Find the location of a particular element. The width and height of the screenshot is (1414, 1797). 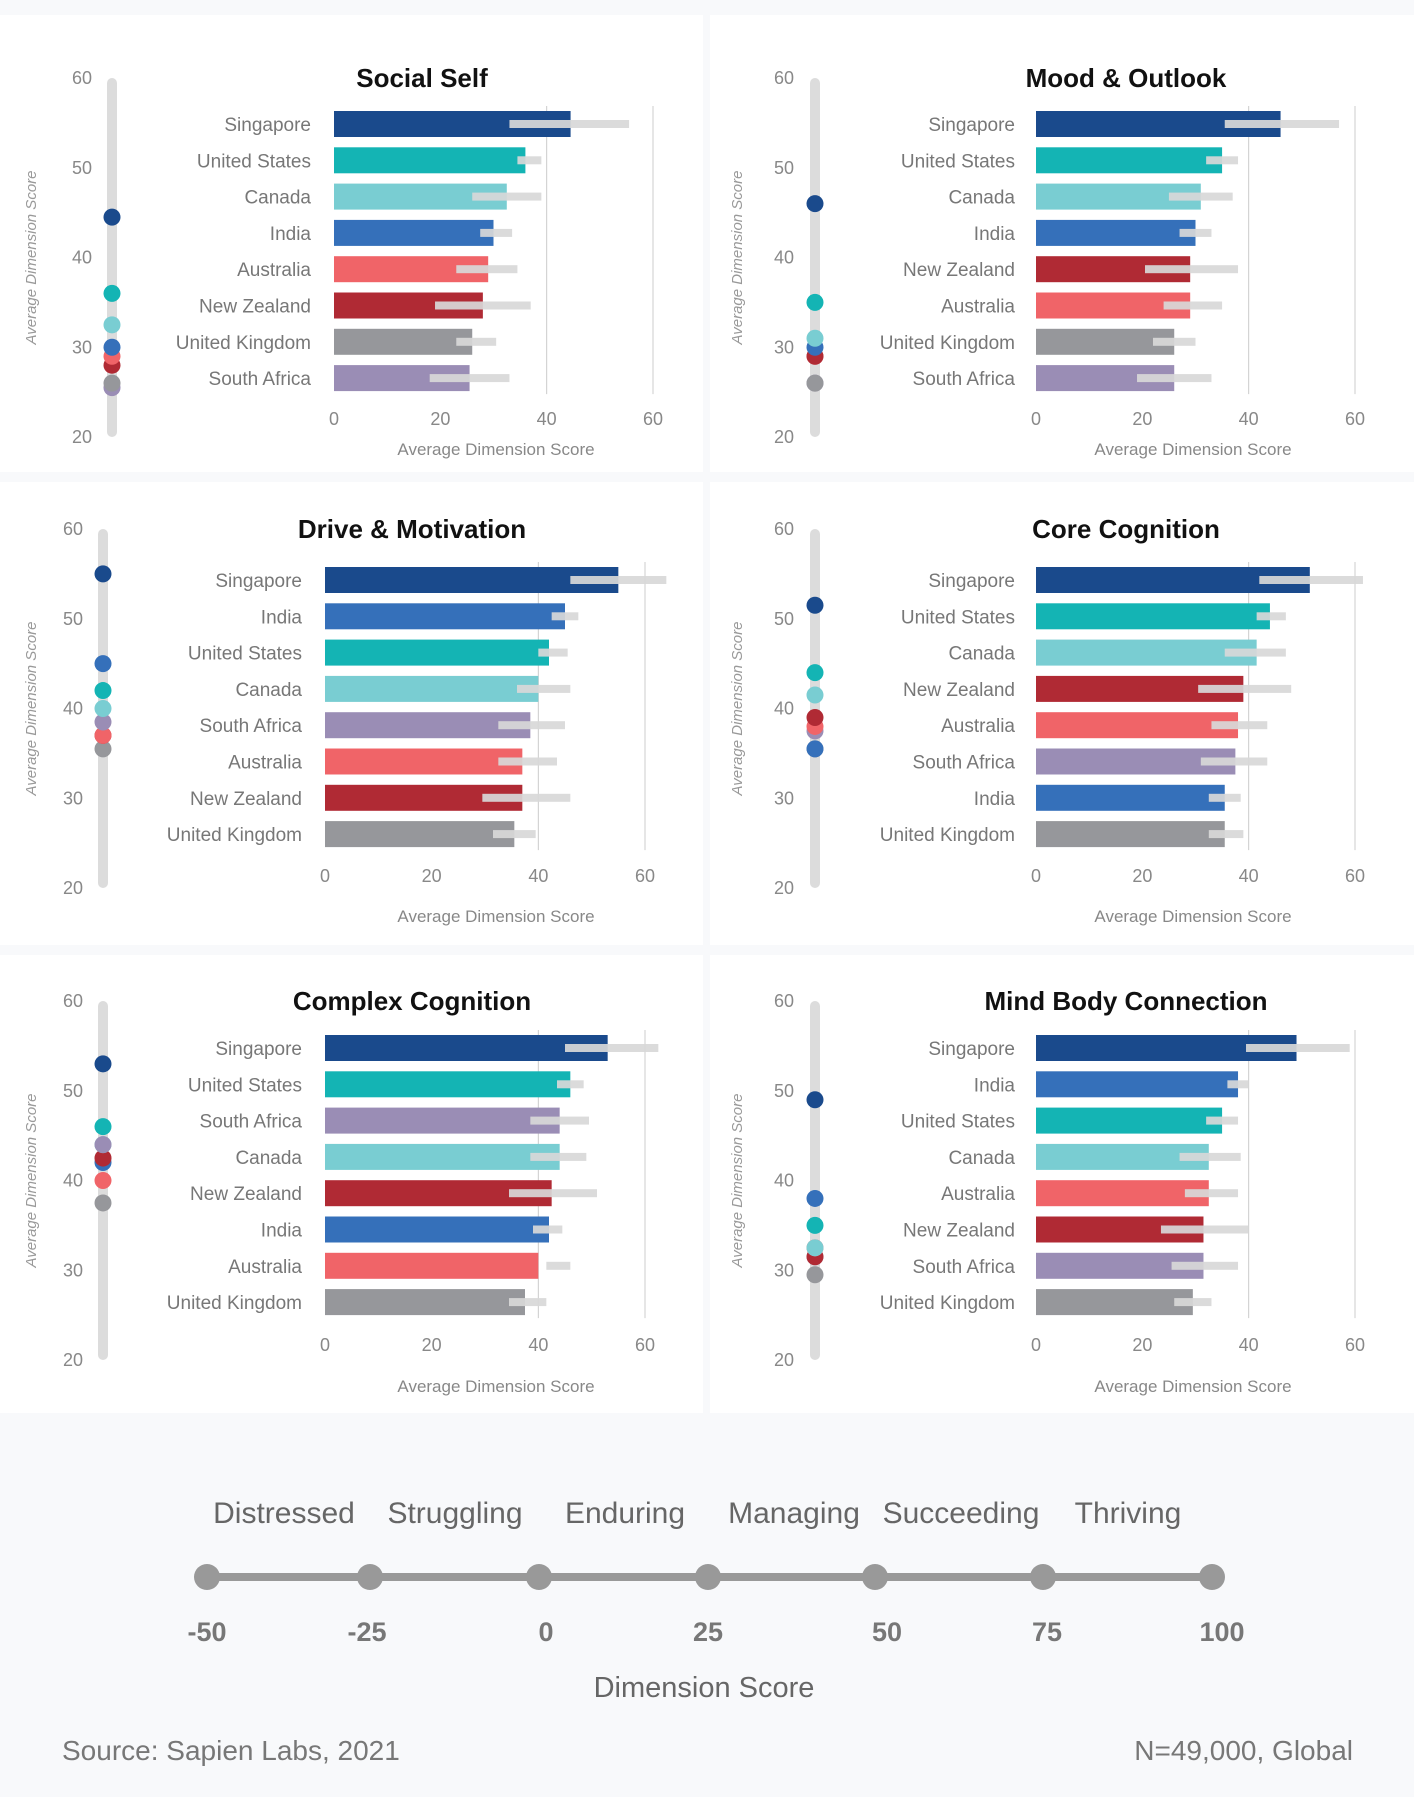

chart-title: Mind Body Connection is located at coordinates (1125, 1001).